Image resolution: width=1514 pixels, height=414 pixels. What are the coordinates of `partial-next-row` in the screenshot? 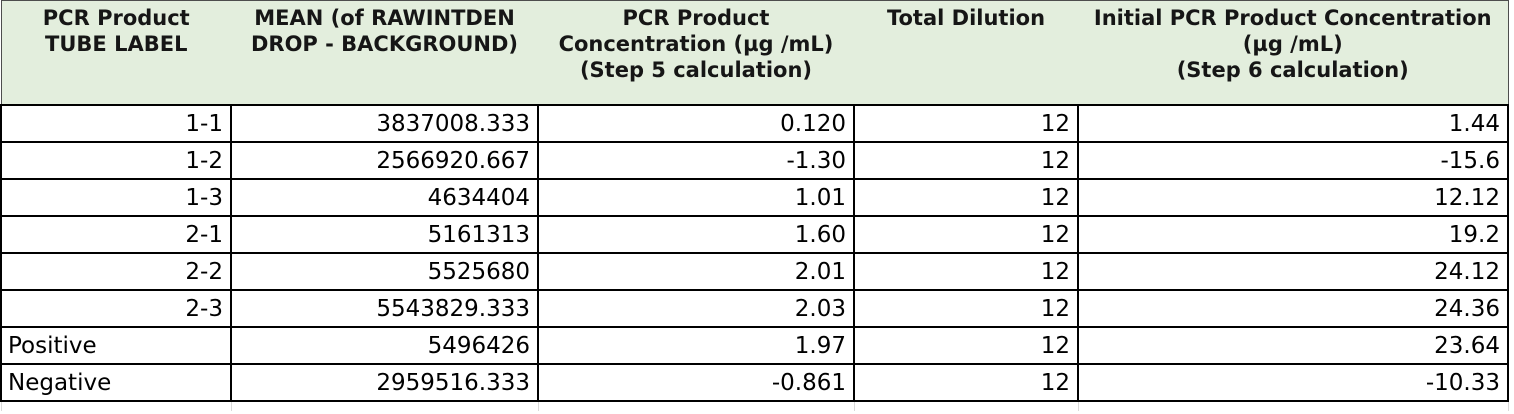 It's located at (754, 405).